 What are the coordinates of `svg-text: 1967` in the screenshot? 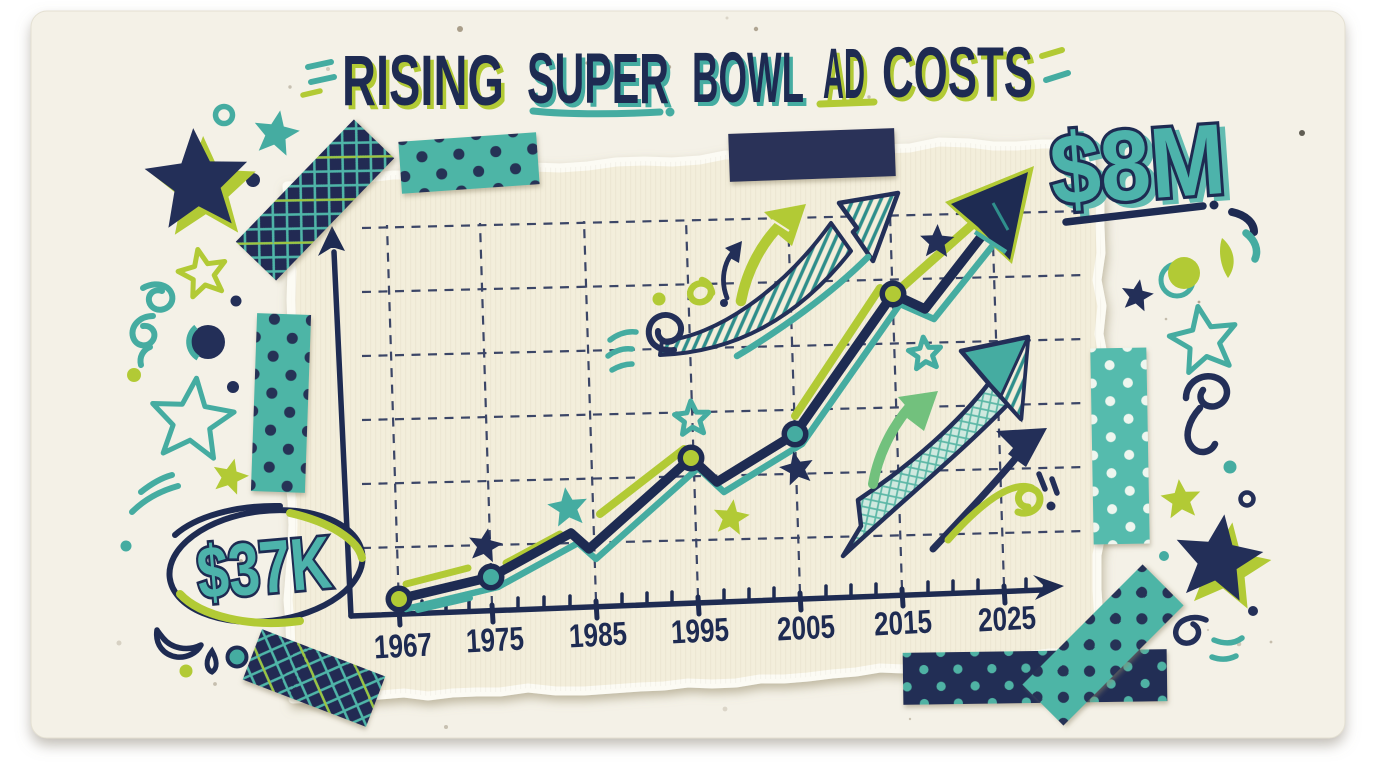 It's located at (403, 646).